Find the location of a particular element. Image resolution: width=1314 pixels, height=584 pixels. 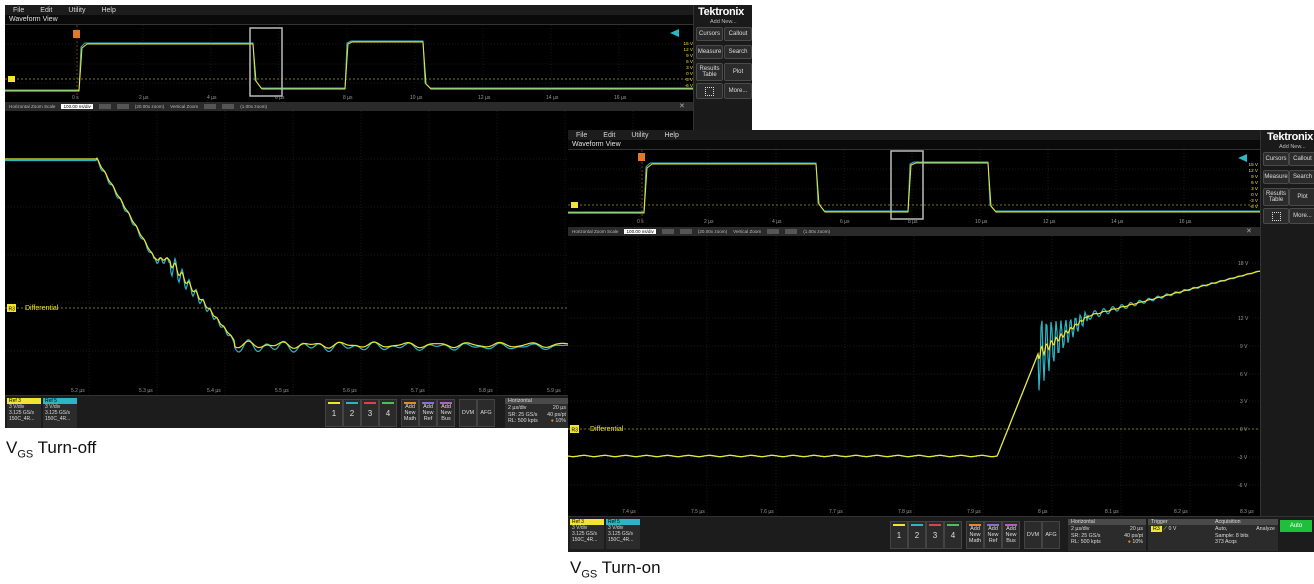

add-bus-l2: New is located at coordinates (446, 413).